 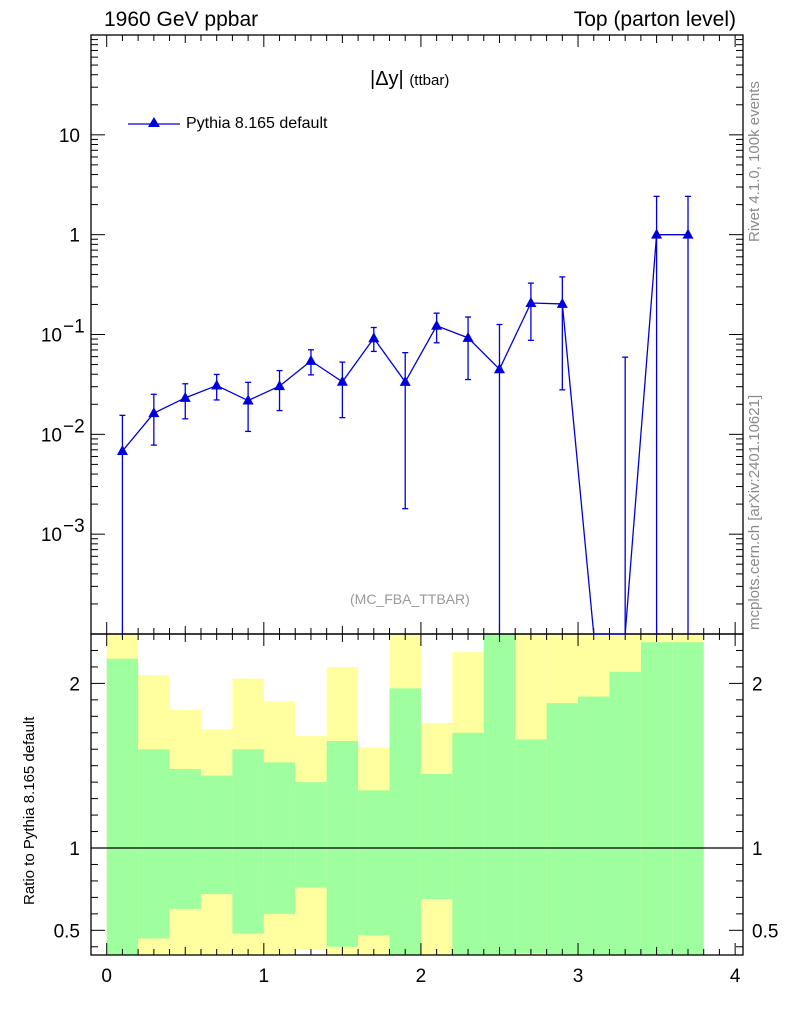 I want to click on analysis-watermark: (MC_FBA_TTBAR), so click(x=410, y=599).